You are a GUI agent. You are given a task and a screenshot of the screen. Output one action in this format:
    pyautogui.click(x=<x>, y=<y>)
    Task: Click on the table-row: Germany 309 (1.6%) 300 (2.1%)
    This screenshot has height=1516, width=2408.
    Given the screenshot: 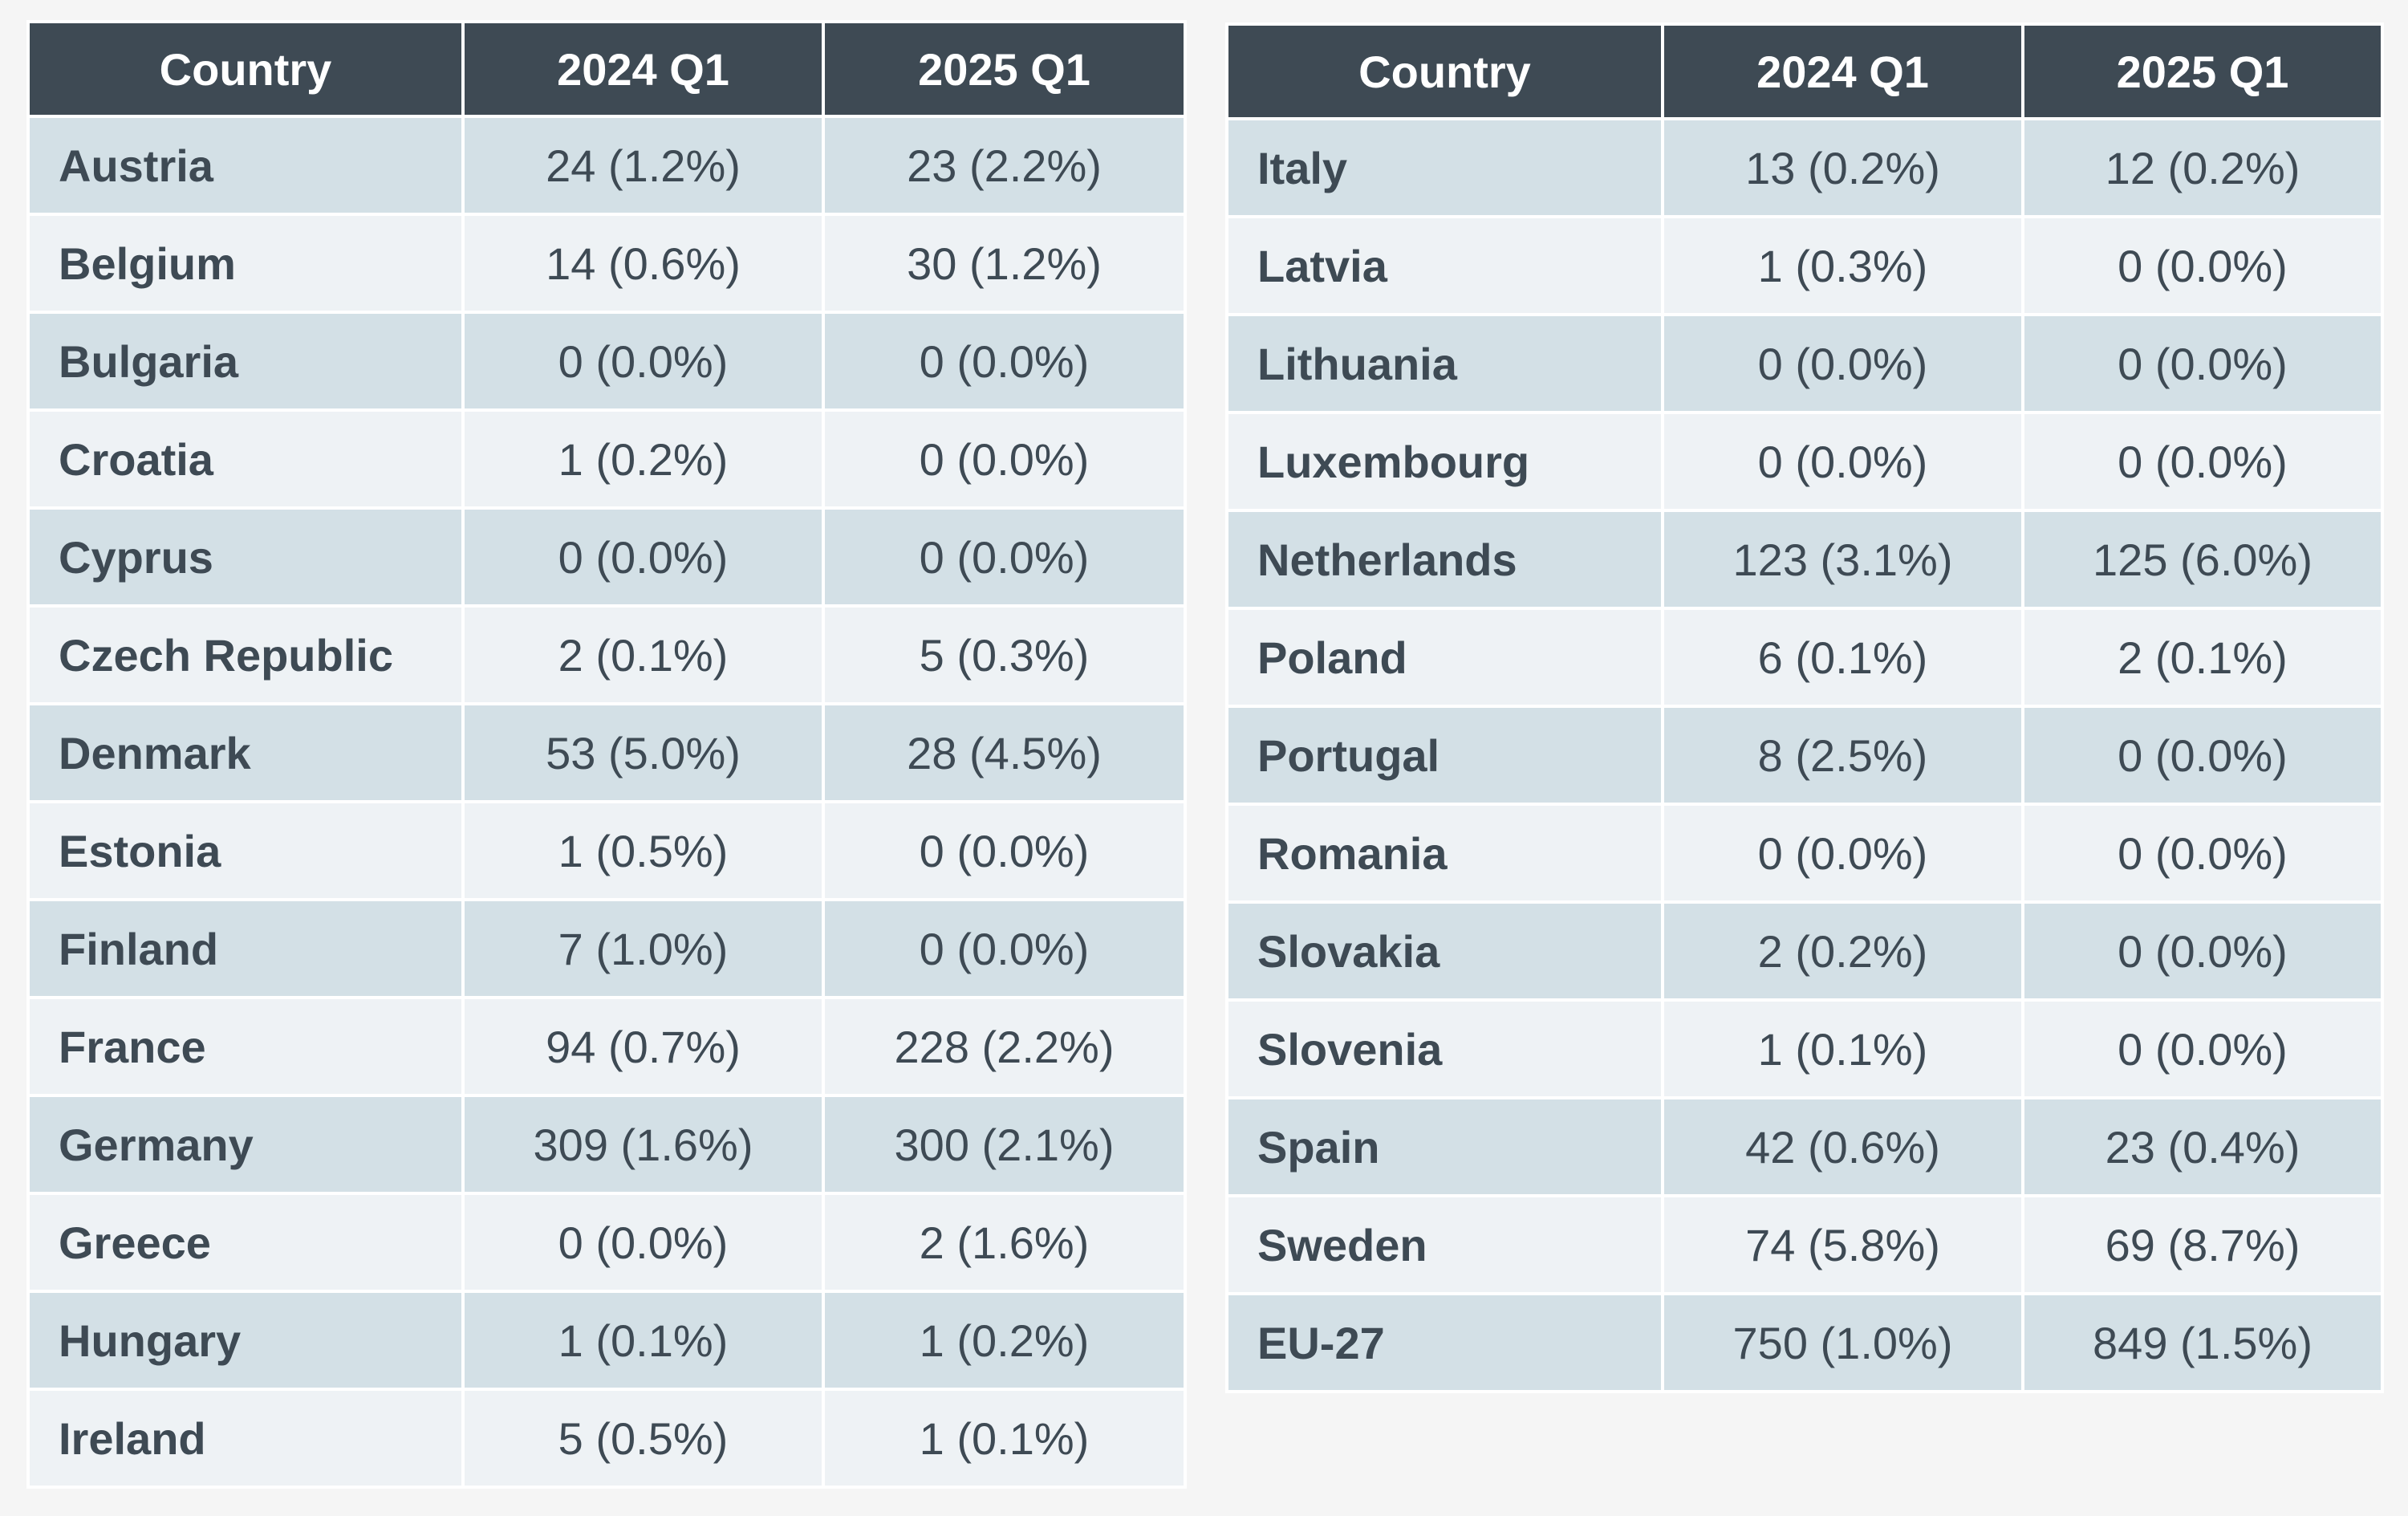 What is the action you would take?
    pyautogui.click(x=606, y=1145)
    